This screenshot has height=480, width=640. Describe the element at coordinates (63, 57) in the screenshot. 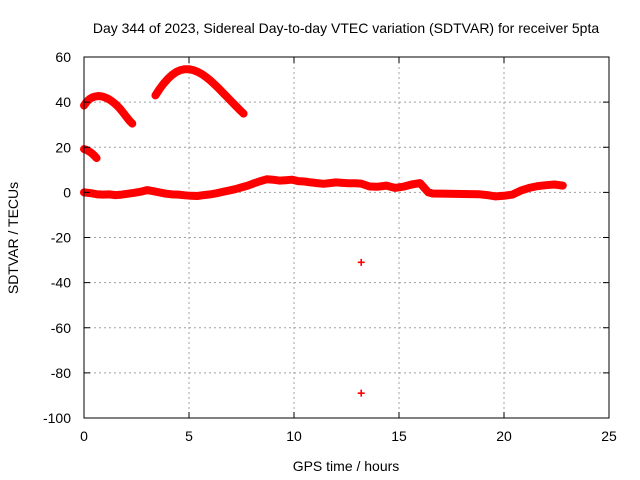

I see `y-tick-label: 60` at that location.